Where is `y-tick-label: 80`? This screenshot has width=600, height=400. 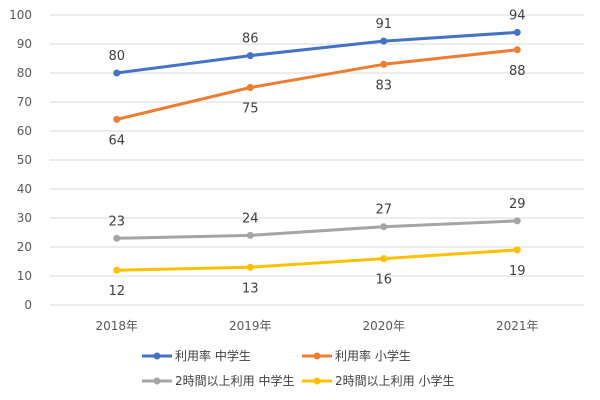
y-tick-label: 80 is located at coordinates (24, 73).